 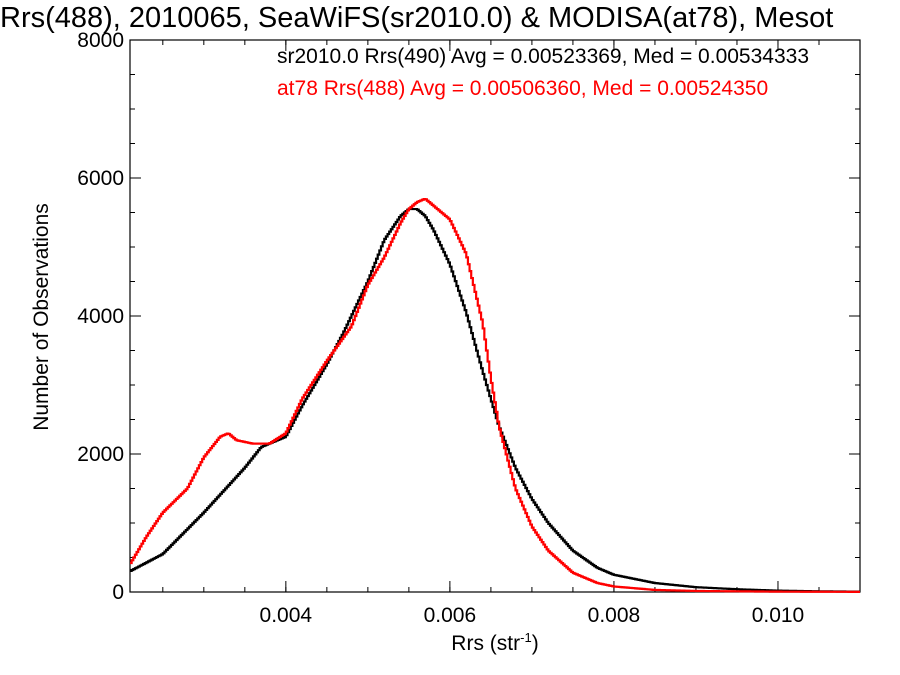 What do you see at coordinates (286, 615) in the screenshot?
I see `x-tick-label: 0.004` at bounding box center [286, 615].